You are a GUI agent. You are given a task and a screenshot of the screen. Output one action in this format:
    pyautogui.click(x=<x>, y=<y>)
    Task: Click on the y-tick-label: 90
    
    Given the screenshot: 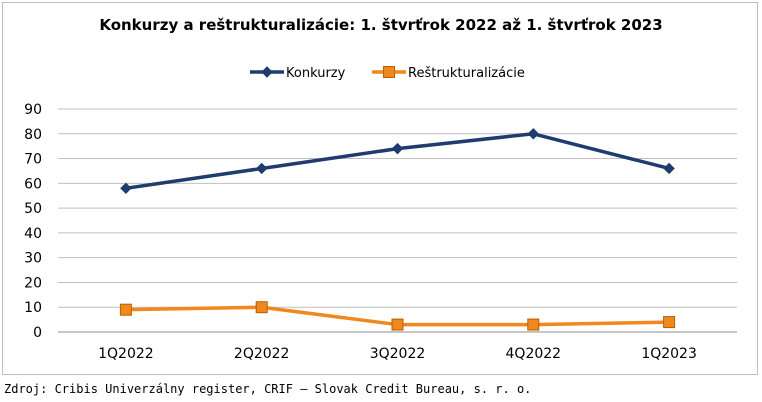 What is the action you would take?
    pyautogui.click(x=33, y=110)
    